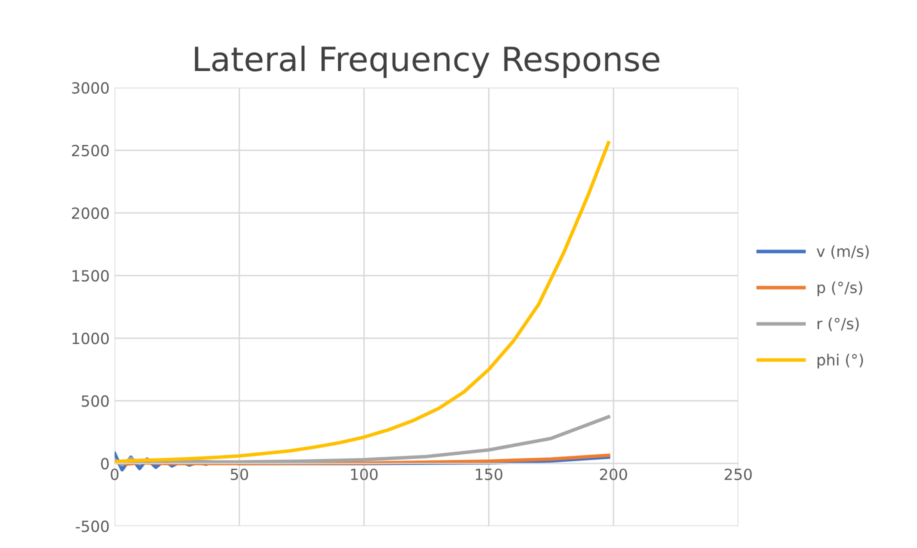 This screenshot has height=548, width=917. I want to click on legend-label: p (°/s), so click(840, 288).